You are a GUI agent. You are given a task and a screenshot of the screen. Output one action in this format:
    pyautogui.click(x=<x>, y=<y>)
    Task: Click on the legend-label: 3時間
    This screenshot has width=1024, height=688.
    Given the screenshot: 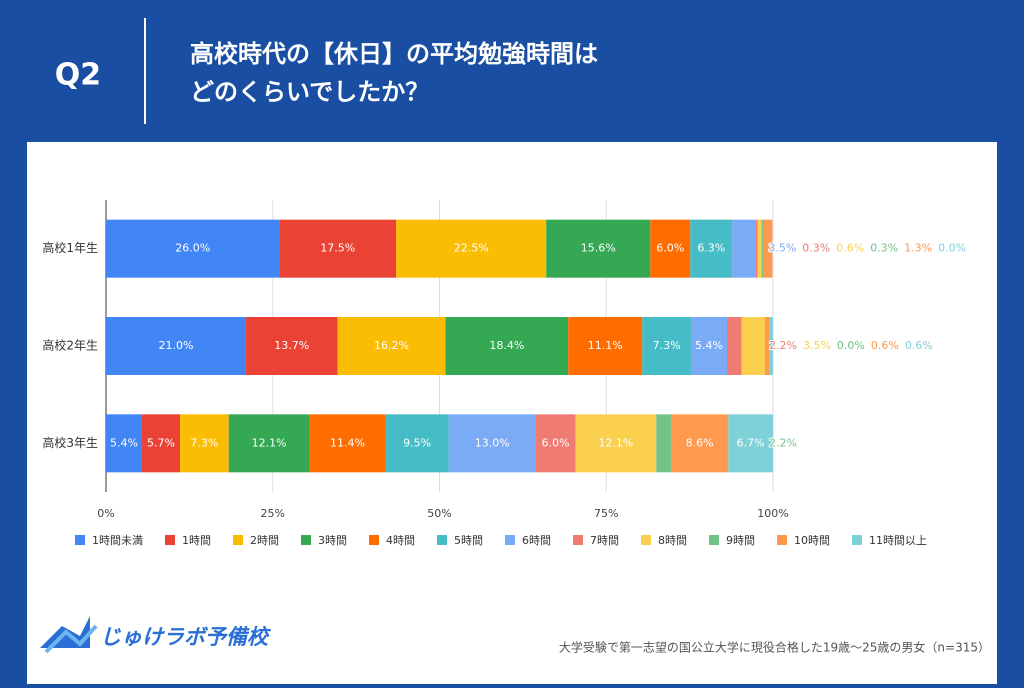 What is the action you would take?
    pyautogui.click(x=332, y=540)
    